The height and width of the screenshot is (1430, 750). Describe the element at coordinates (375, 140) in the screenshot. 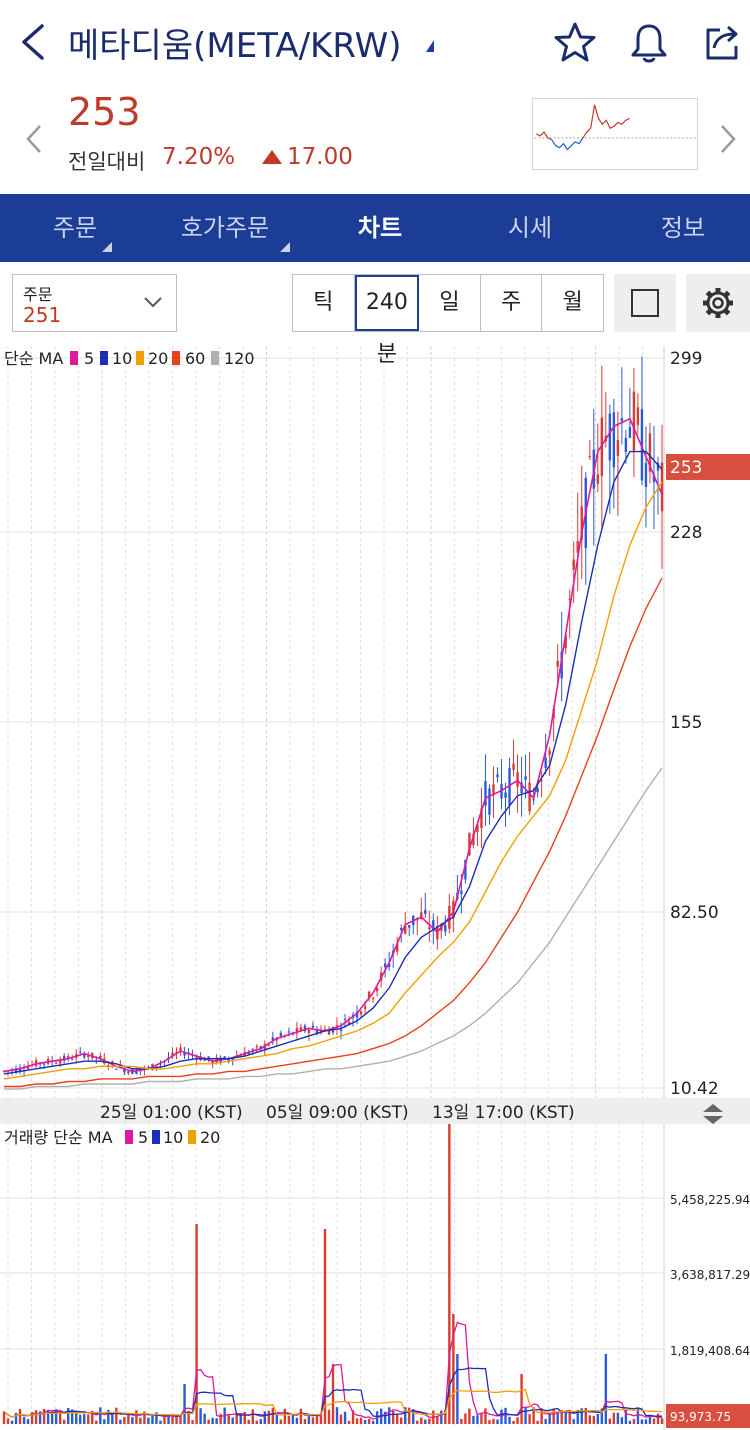

I see `price-summary: 253 전일대비 7.20% 17.00` at that location.